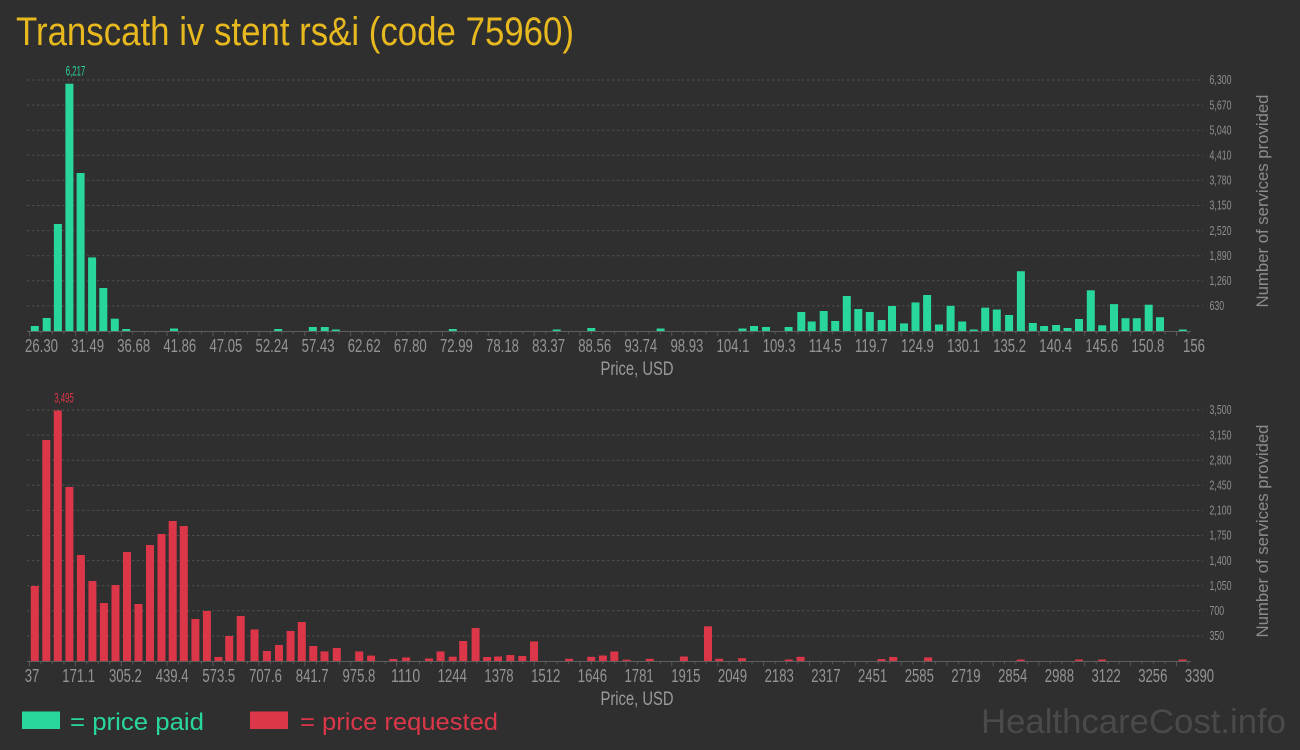 This screenshot has height=750, width=1300. I want to click on svg-text: HealthcareCost.info, so click(1133, 722).